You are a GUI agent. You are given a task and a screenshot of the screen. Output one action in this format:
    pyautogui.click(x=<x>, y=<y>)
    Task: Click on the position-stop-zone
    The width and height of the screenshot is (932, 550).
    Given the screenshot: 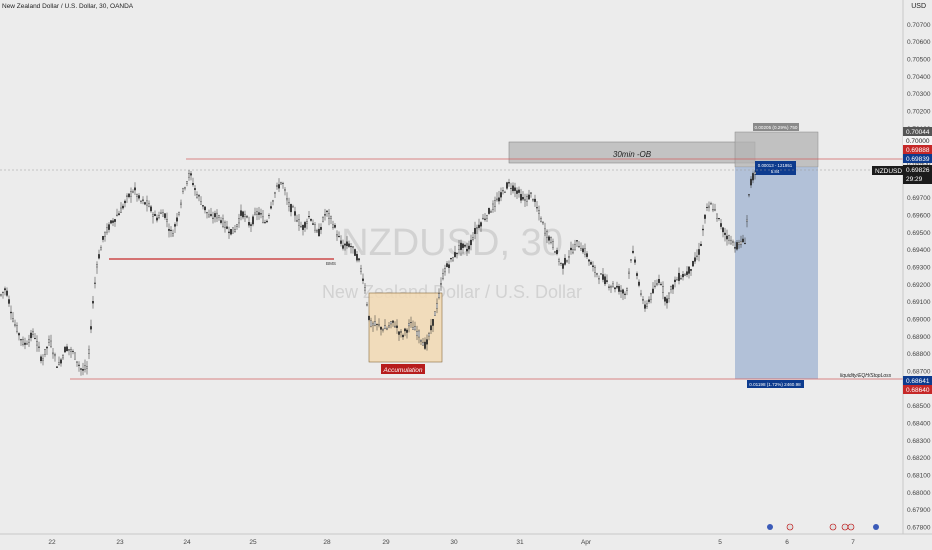 What is the action you would take?
    pyautogui.click(x=776, y=273)
    